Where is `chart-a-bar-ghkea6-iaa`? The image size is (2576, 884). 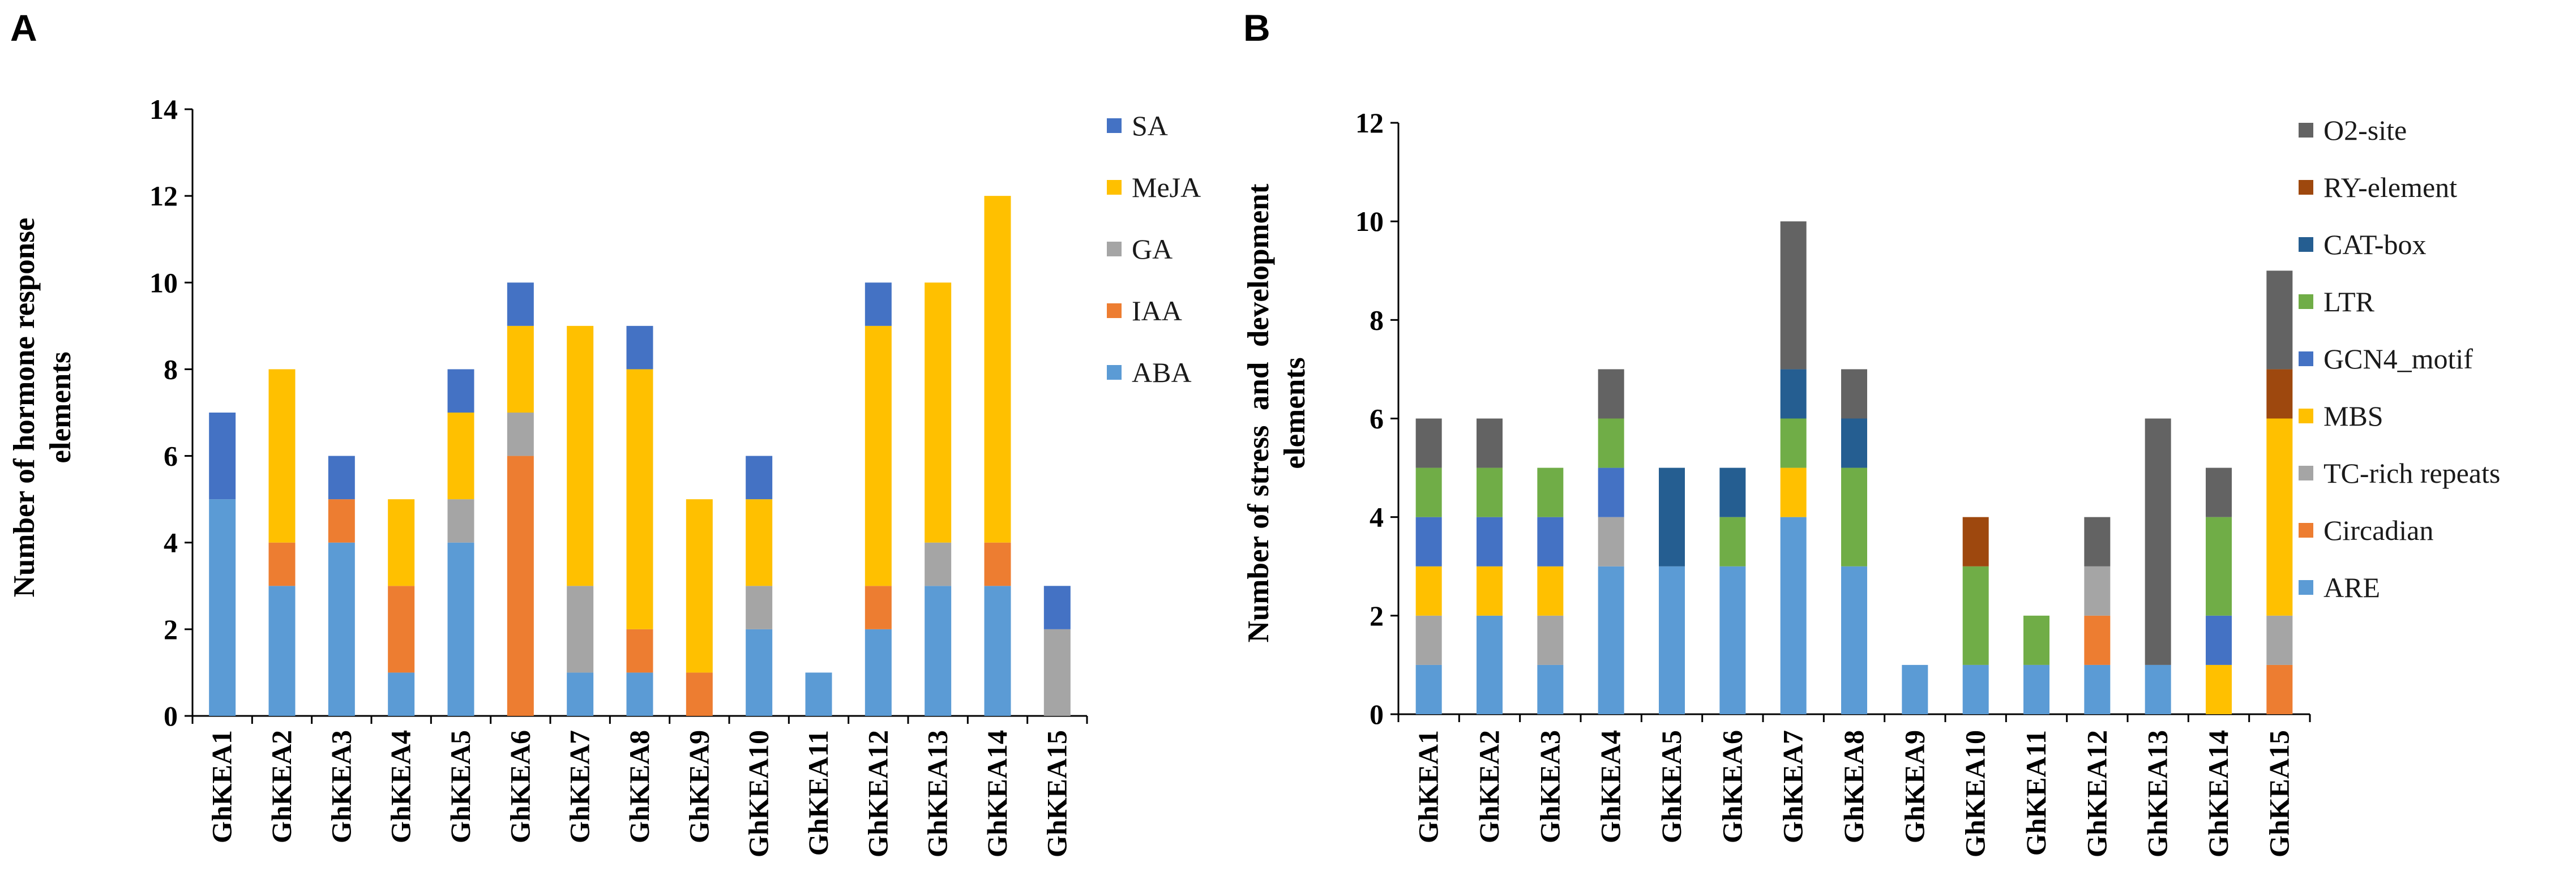
chart-a-bar-ghkea6-iaa is located at coordinates (520, 586).